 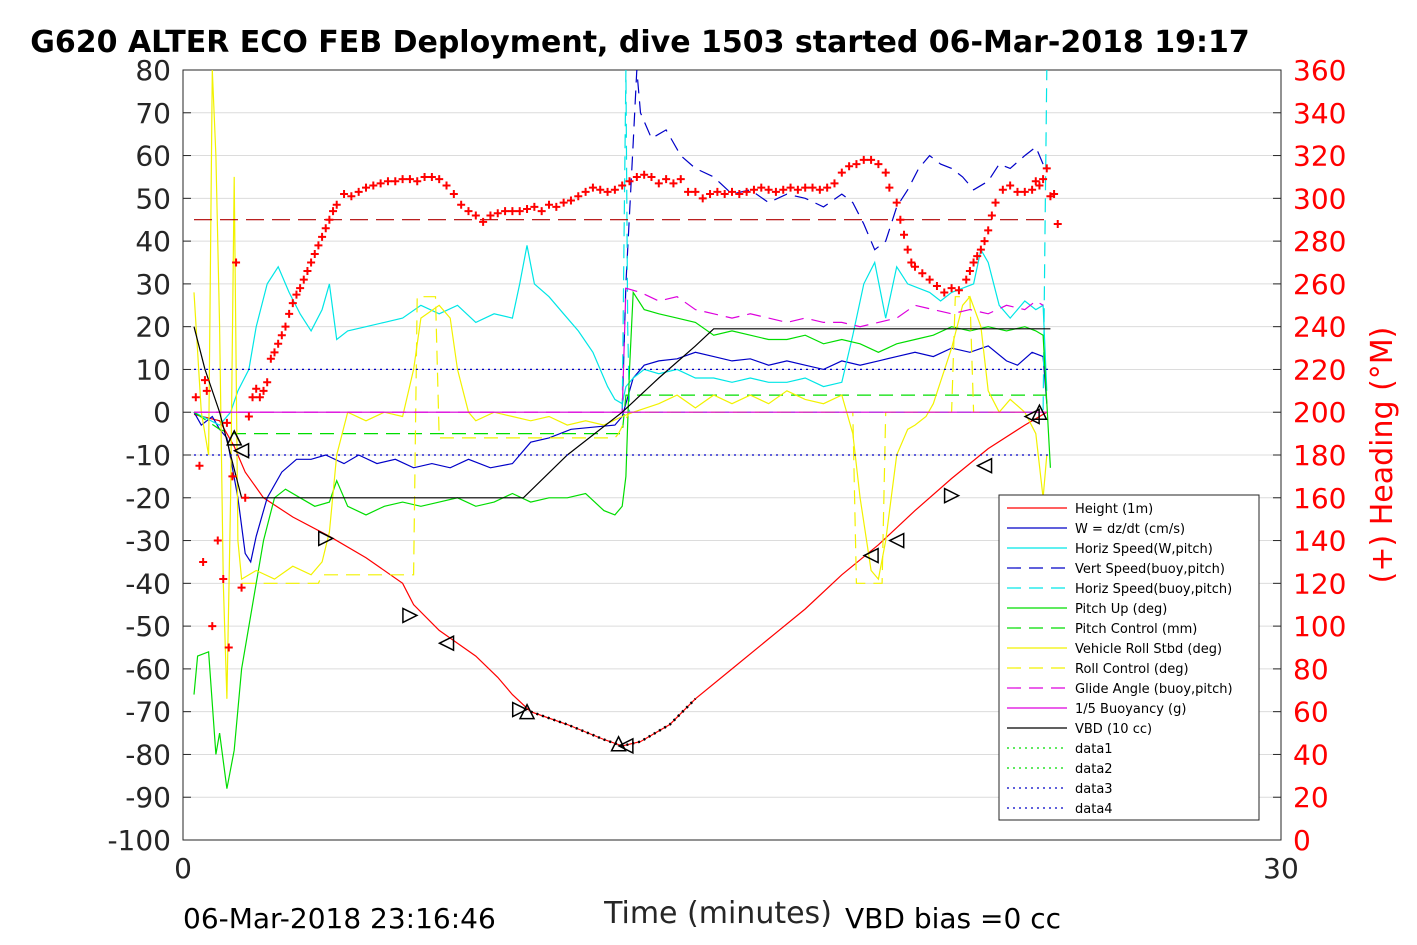 I want to click on right-tick-label: 240, so click(x=1319, y=327).